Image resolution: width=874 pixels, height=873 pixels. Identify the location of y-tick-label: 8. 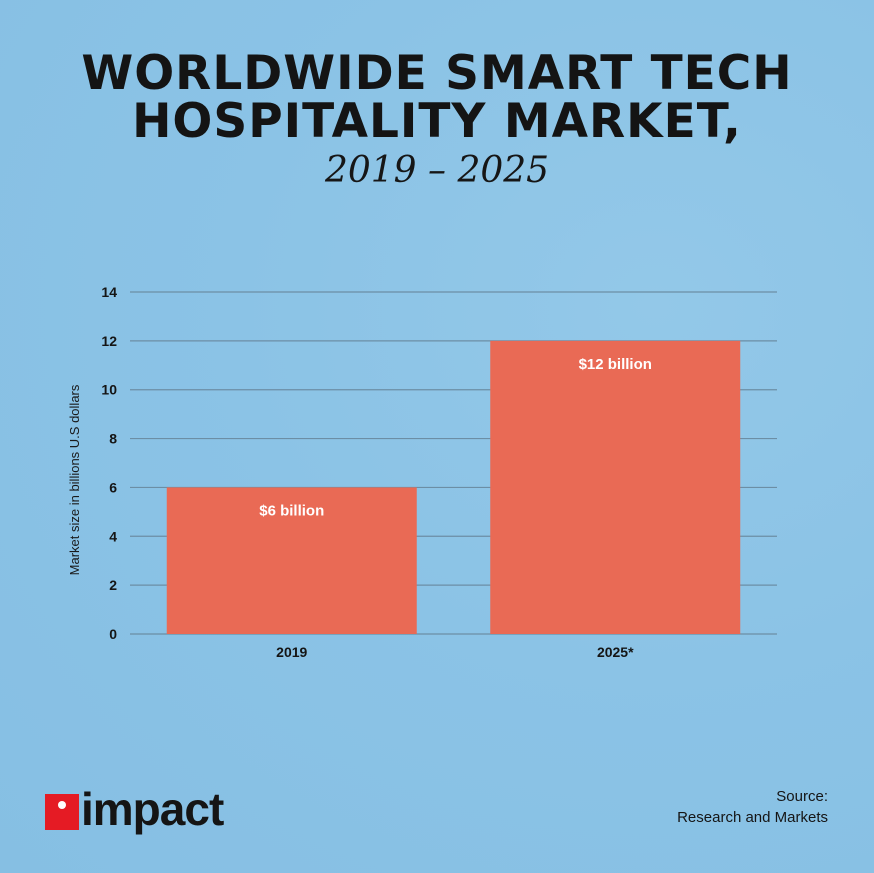
(113, 439).